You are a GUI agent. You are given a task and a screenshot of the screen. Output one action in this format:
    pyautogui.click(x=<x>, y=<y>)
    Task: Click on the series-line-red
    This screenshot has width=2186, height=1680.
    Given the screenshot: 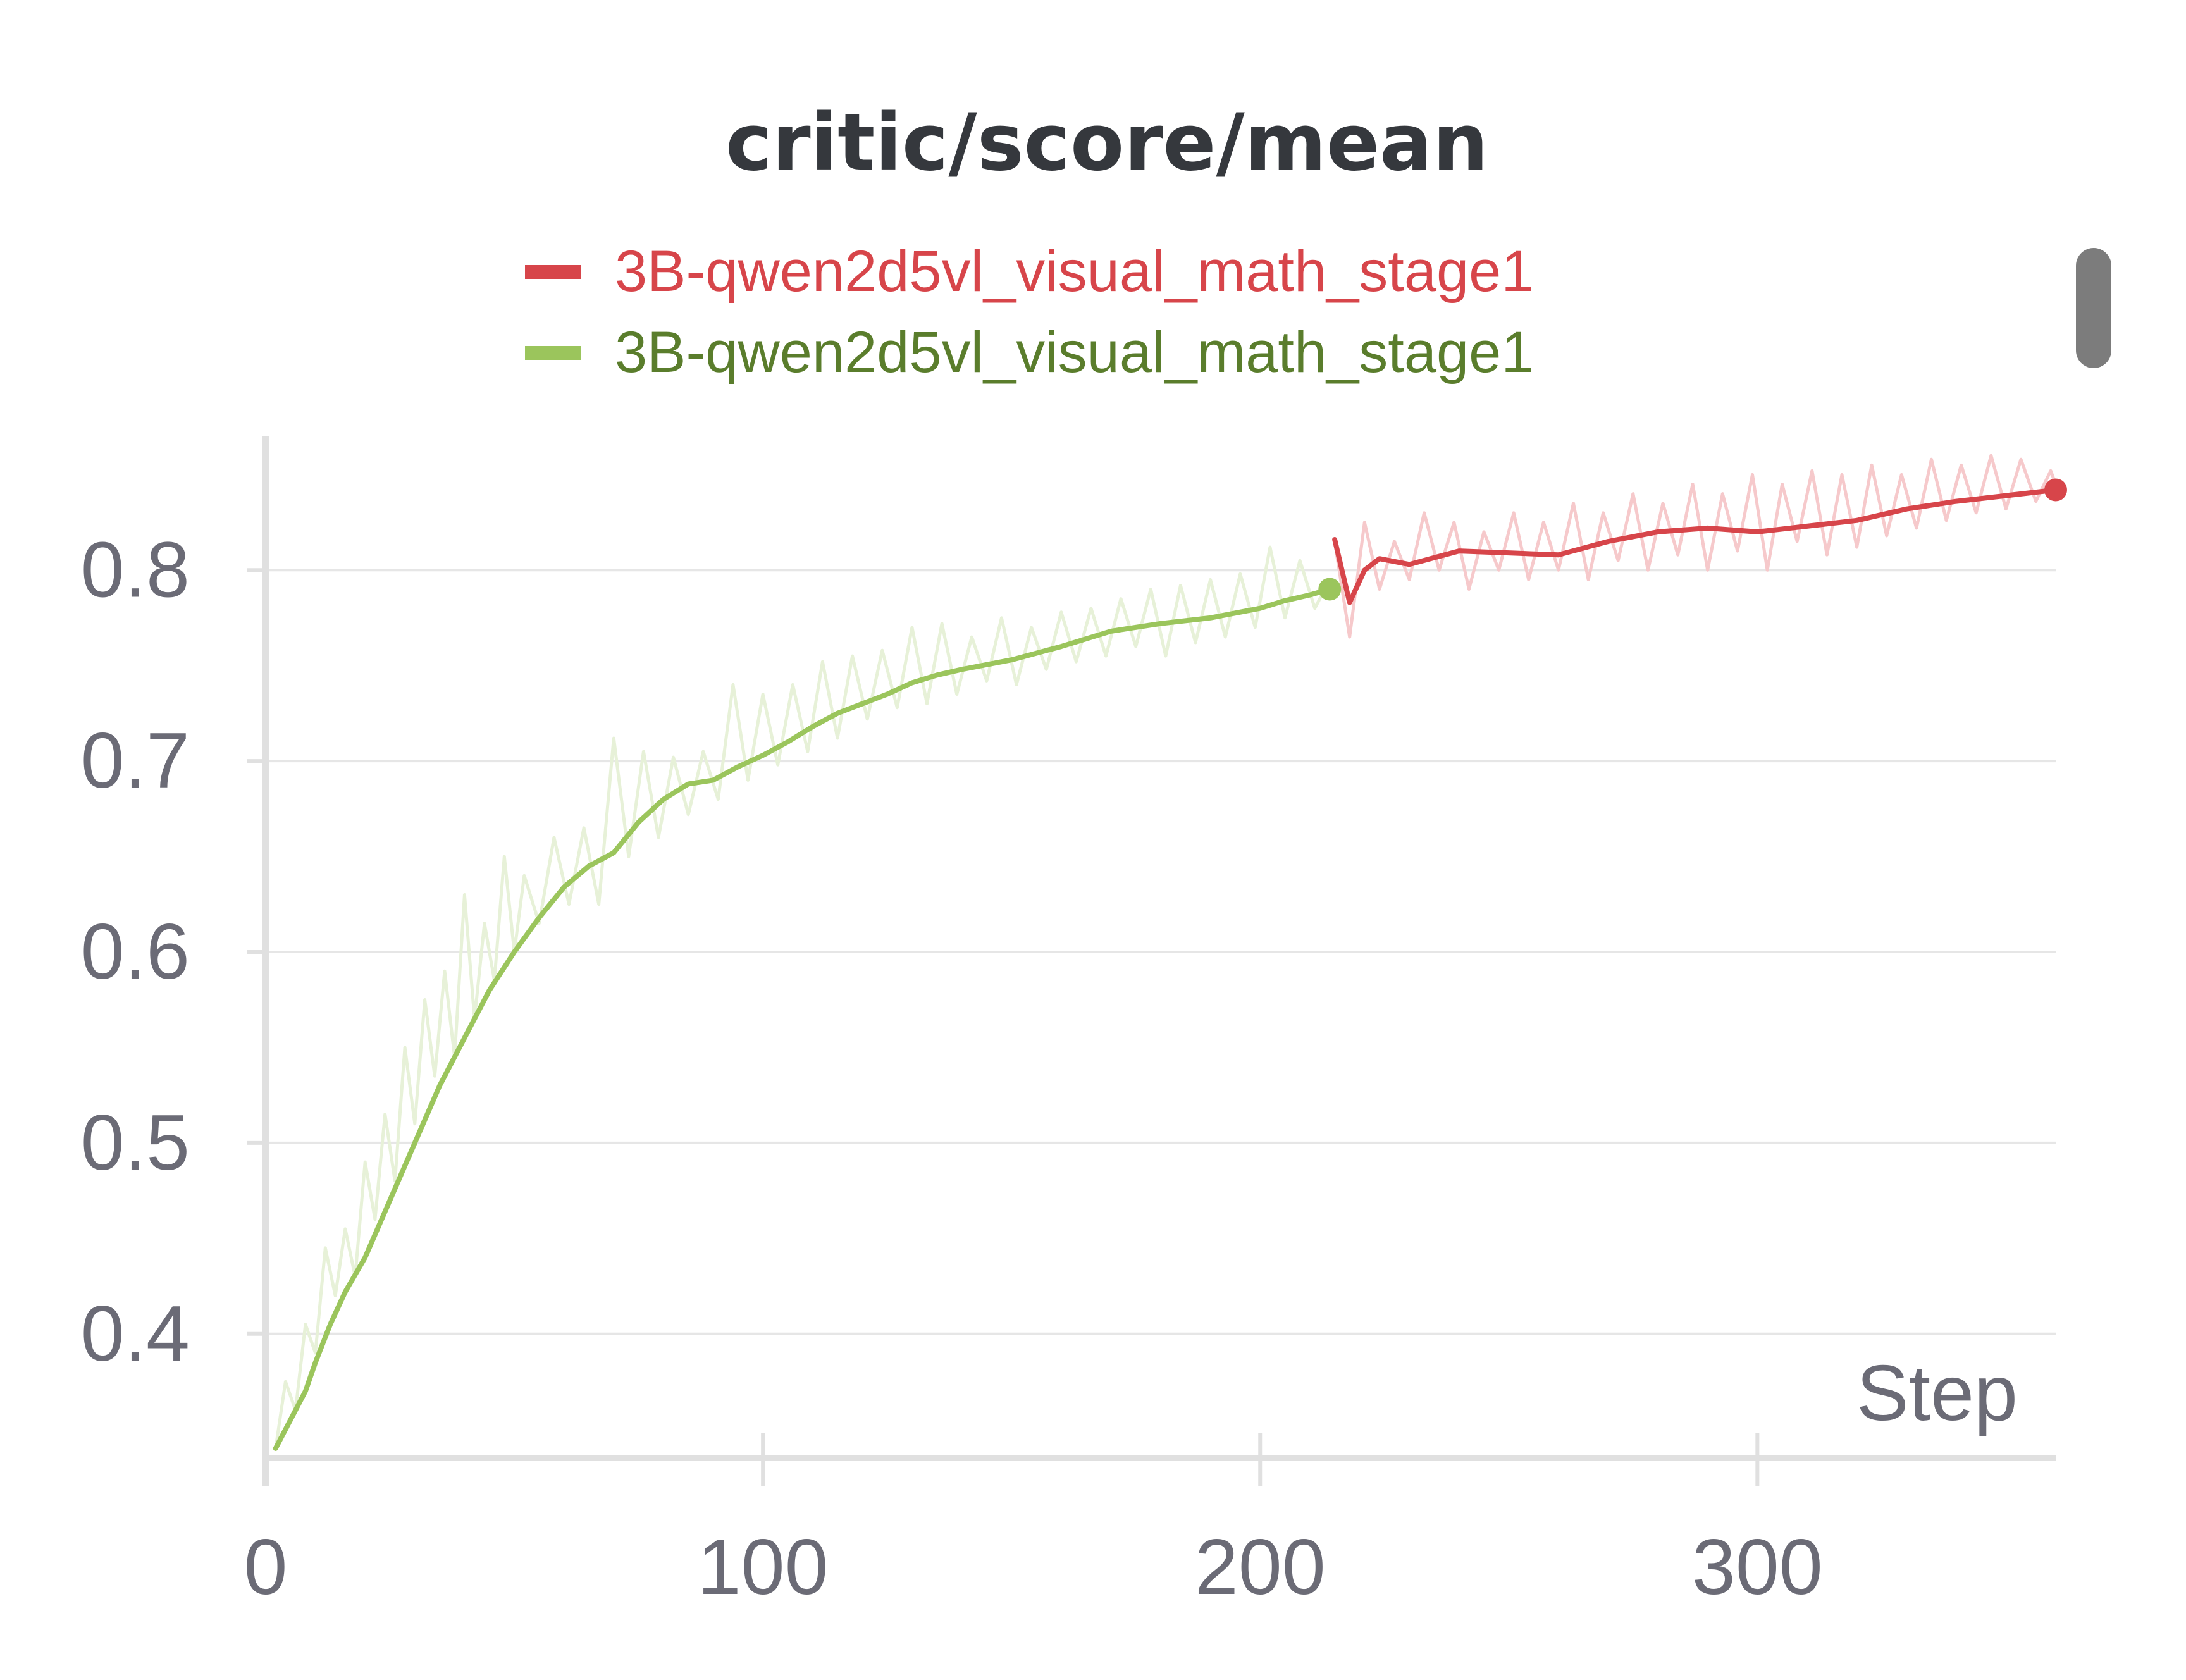 What is the action you would take?
    pyautogui.click(x=1695, y=546)
    